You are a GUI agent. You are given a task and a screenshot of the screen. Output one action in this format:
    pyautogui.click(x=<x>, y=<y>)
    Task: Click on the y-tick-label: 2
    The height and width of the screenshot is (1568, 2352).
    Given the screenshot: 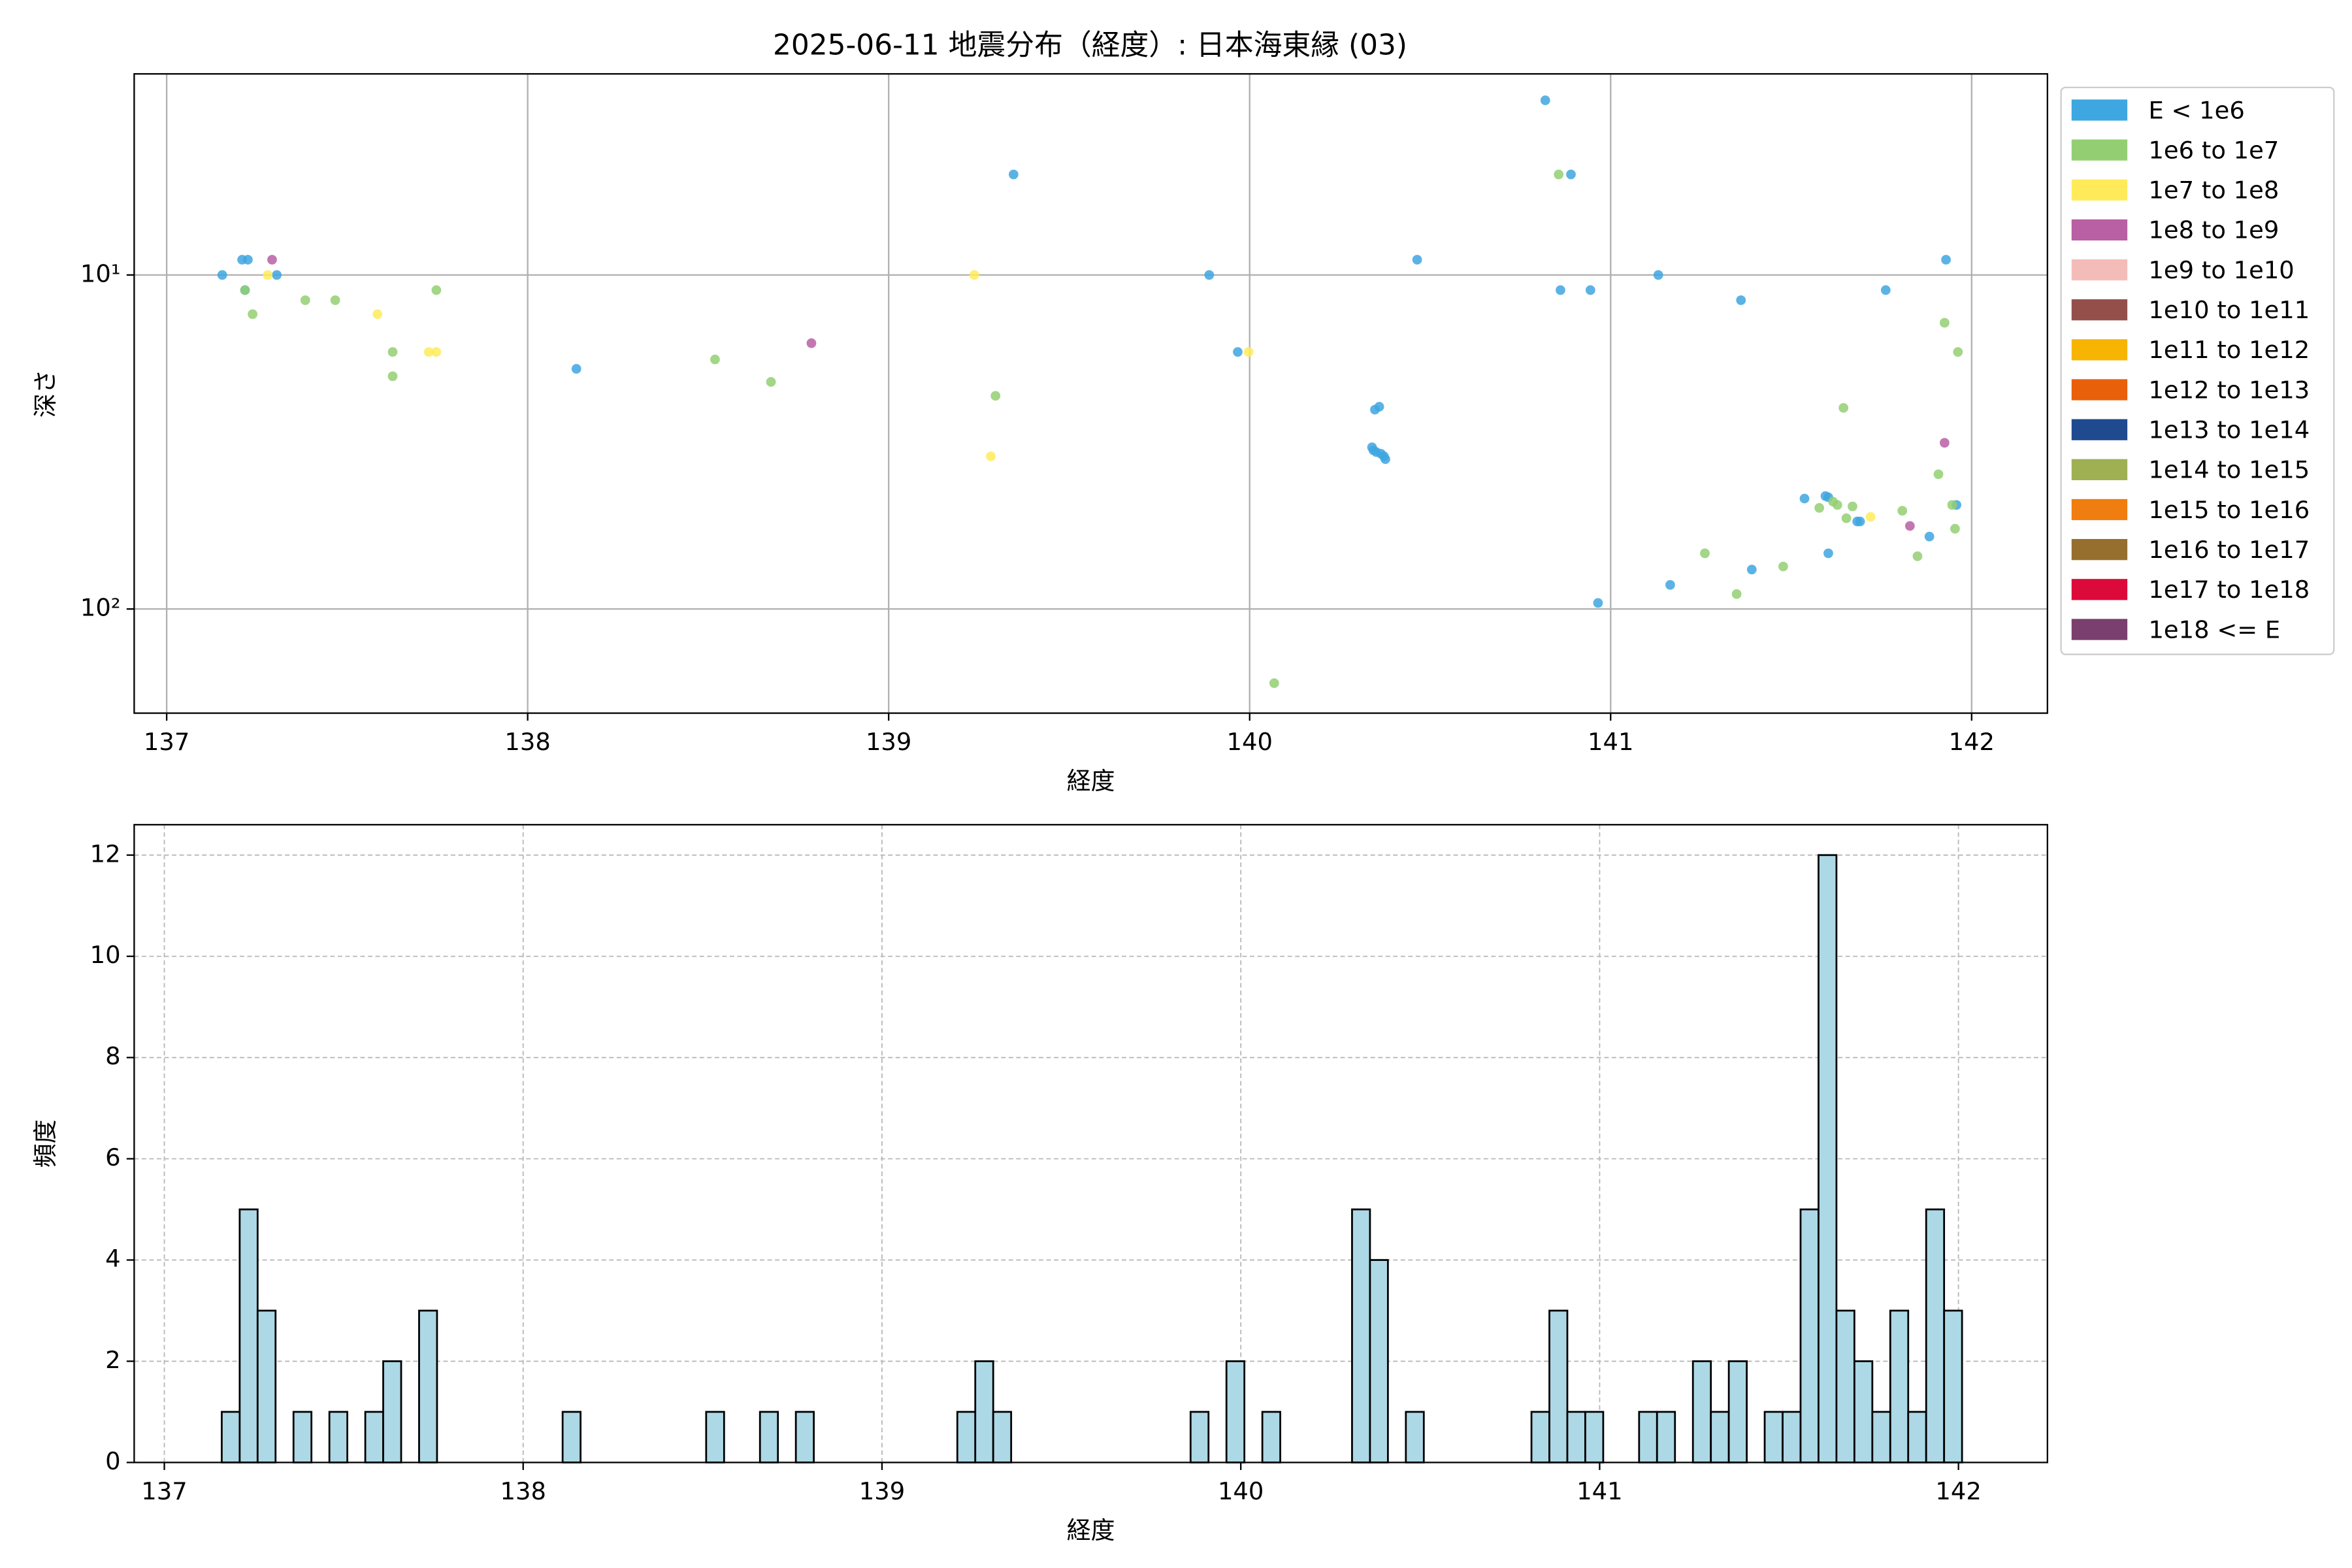 What is the action you would take?
    pyautogui.click(x=112, y=1360)
    